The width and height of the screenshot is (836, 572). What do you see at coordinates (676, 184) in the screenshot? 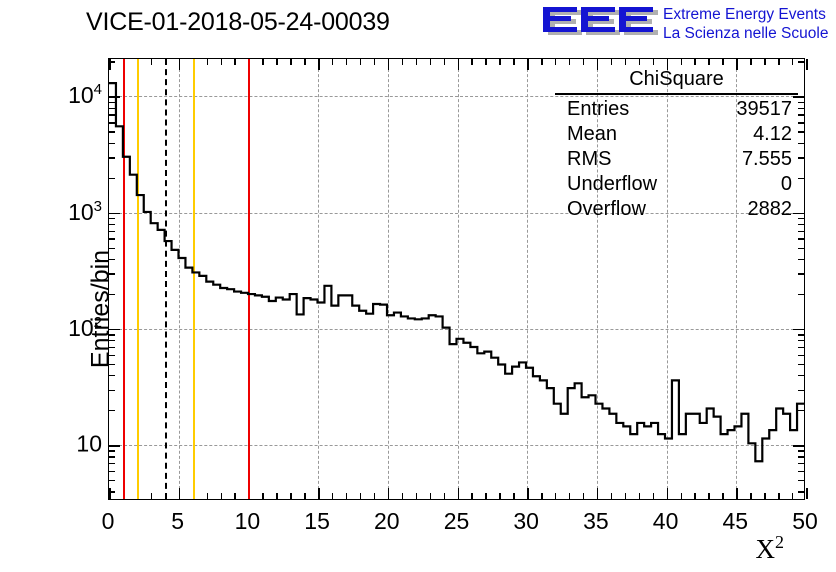
I see `stats-row: Underflow 0` at bounding box center [676, 184].